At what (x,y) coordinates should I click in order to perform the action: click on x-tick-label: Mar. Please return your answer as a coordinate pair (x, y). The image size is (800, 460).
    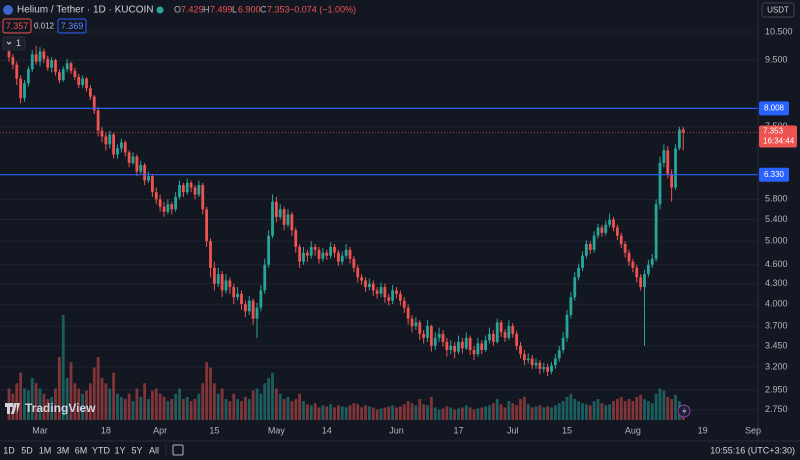
    Looking at the image, I should click on (40, 430).